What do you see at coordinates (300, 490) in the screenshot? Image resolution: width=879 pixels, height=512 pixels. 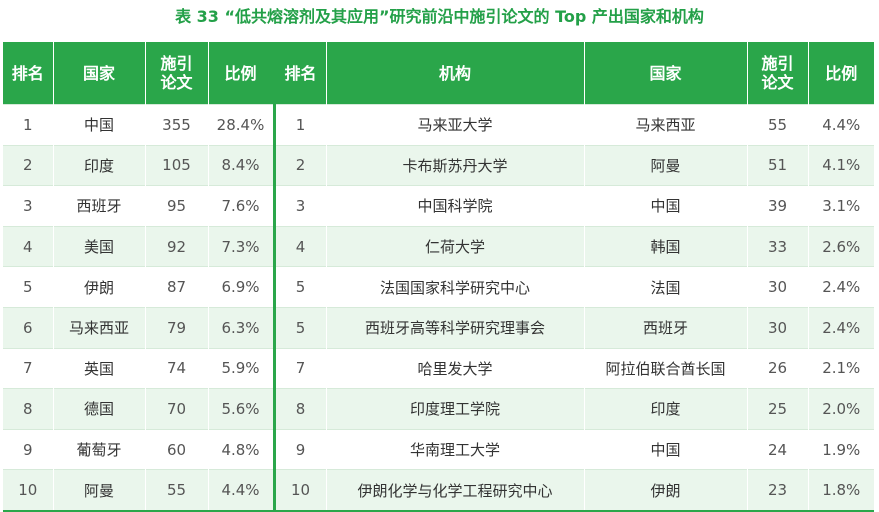 I see `institution-rank-cell: 10` at bounding box center [300, 490].